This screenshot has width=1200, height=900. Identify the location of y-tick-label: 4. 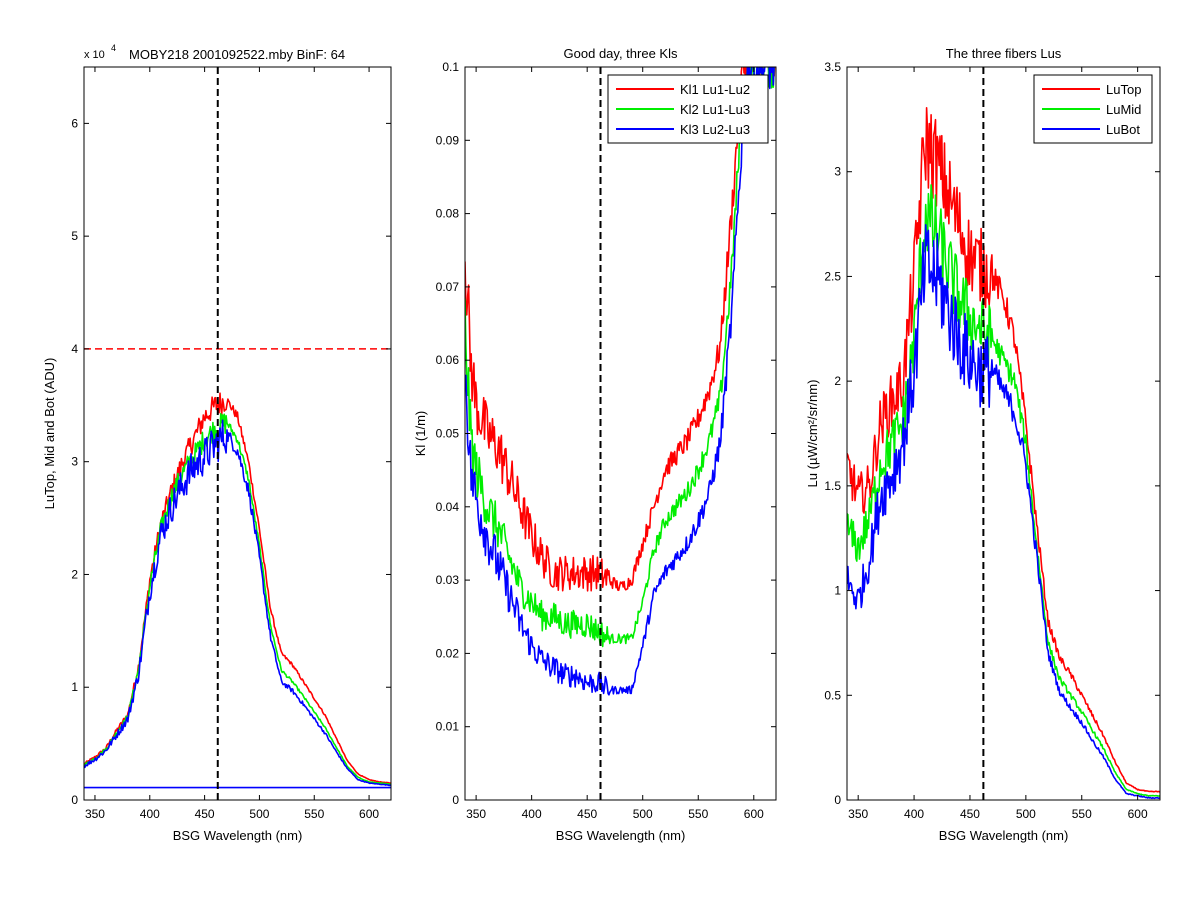
(74, 349).